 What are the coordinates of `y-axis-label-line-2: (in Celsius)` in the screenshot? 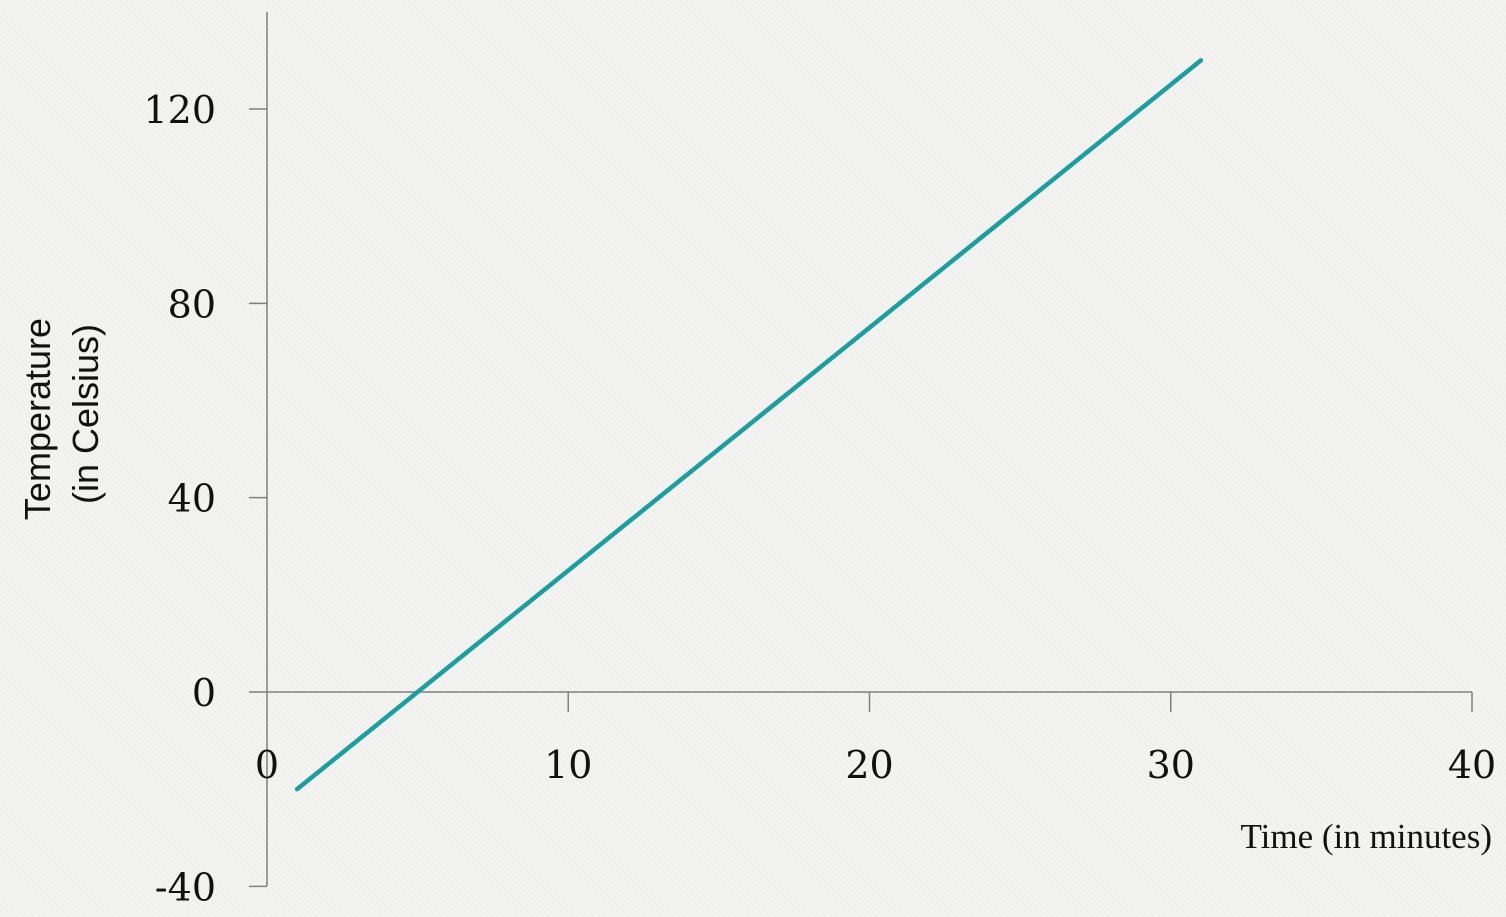 It's located at (85, 414).